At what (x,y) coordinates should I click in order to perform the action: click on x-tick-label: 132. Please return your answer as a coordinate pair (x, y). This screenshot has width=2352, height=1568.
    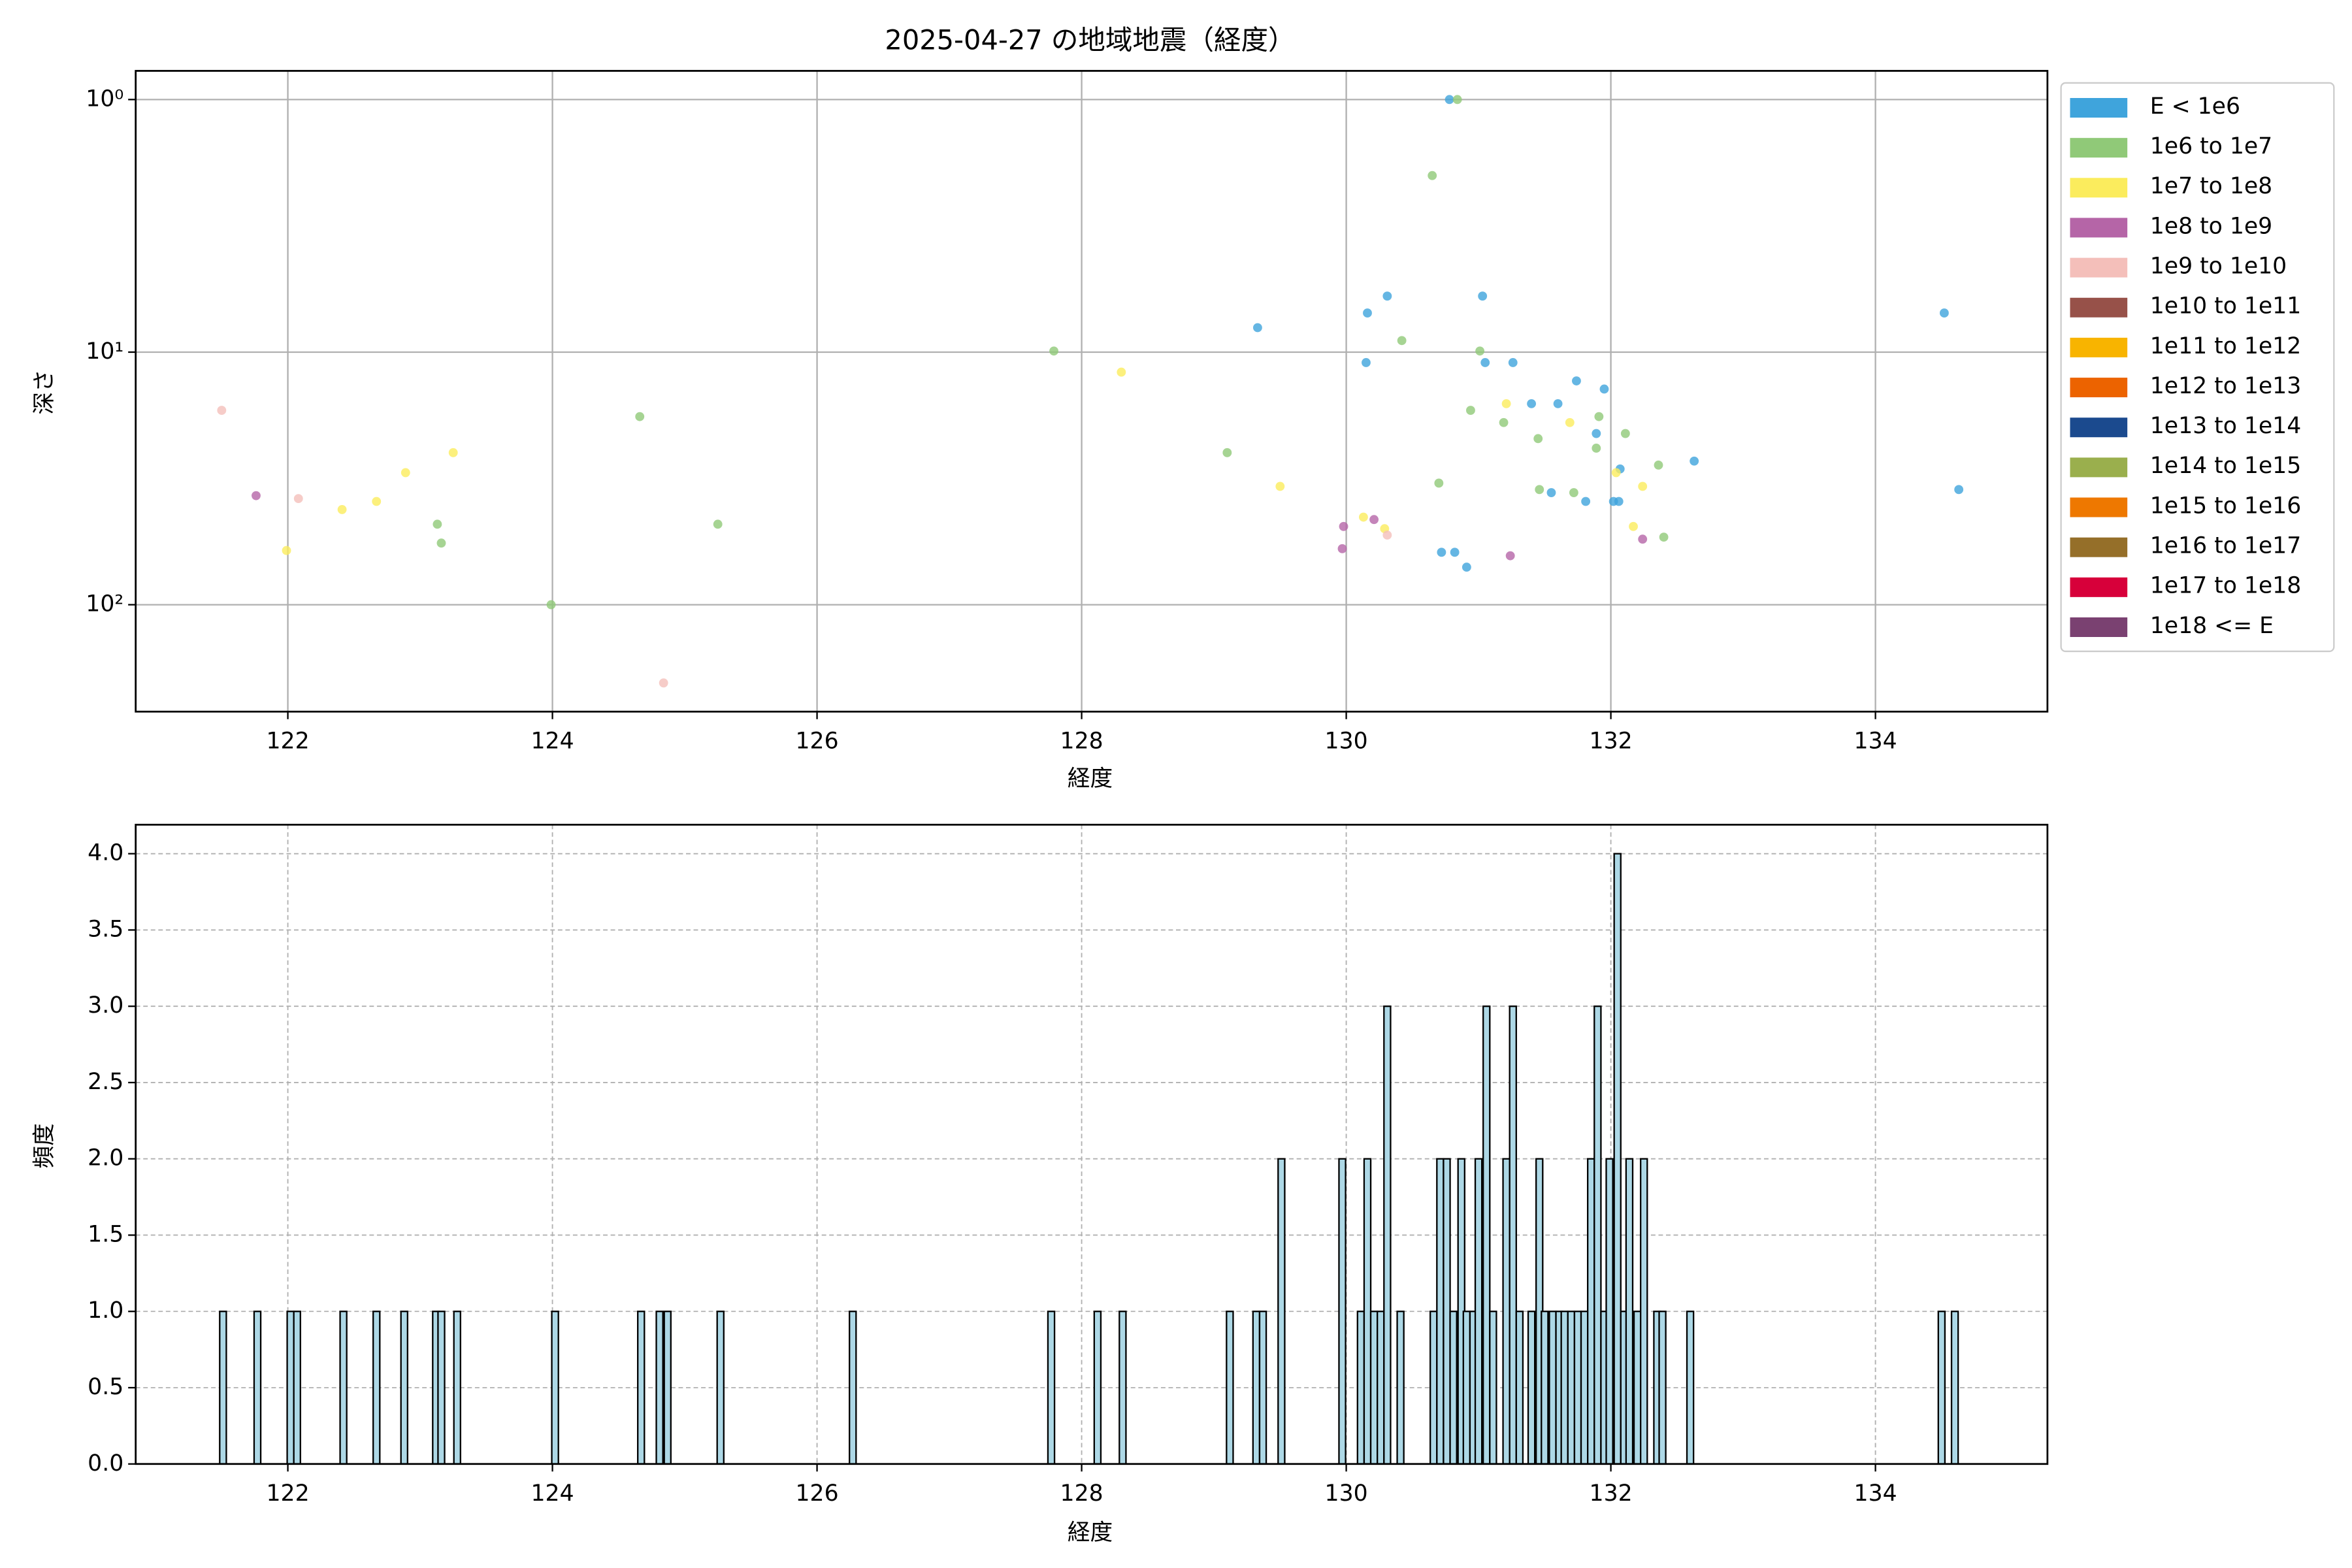
    Looking at the image, I should click on (1611, 741).